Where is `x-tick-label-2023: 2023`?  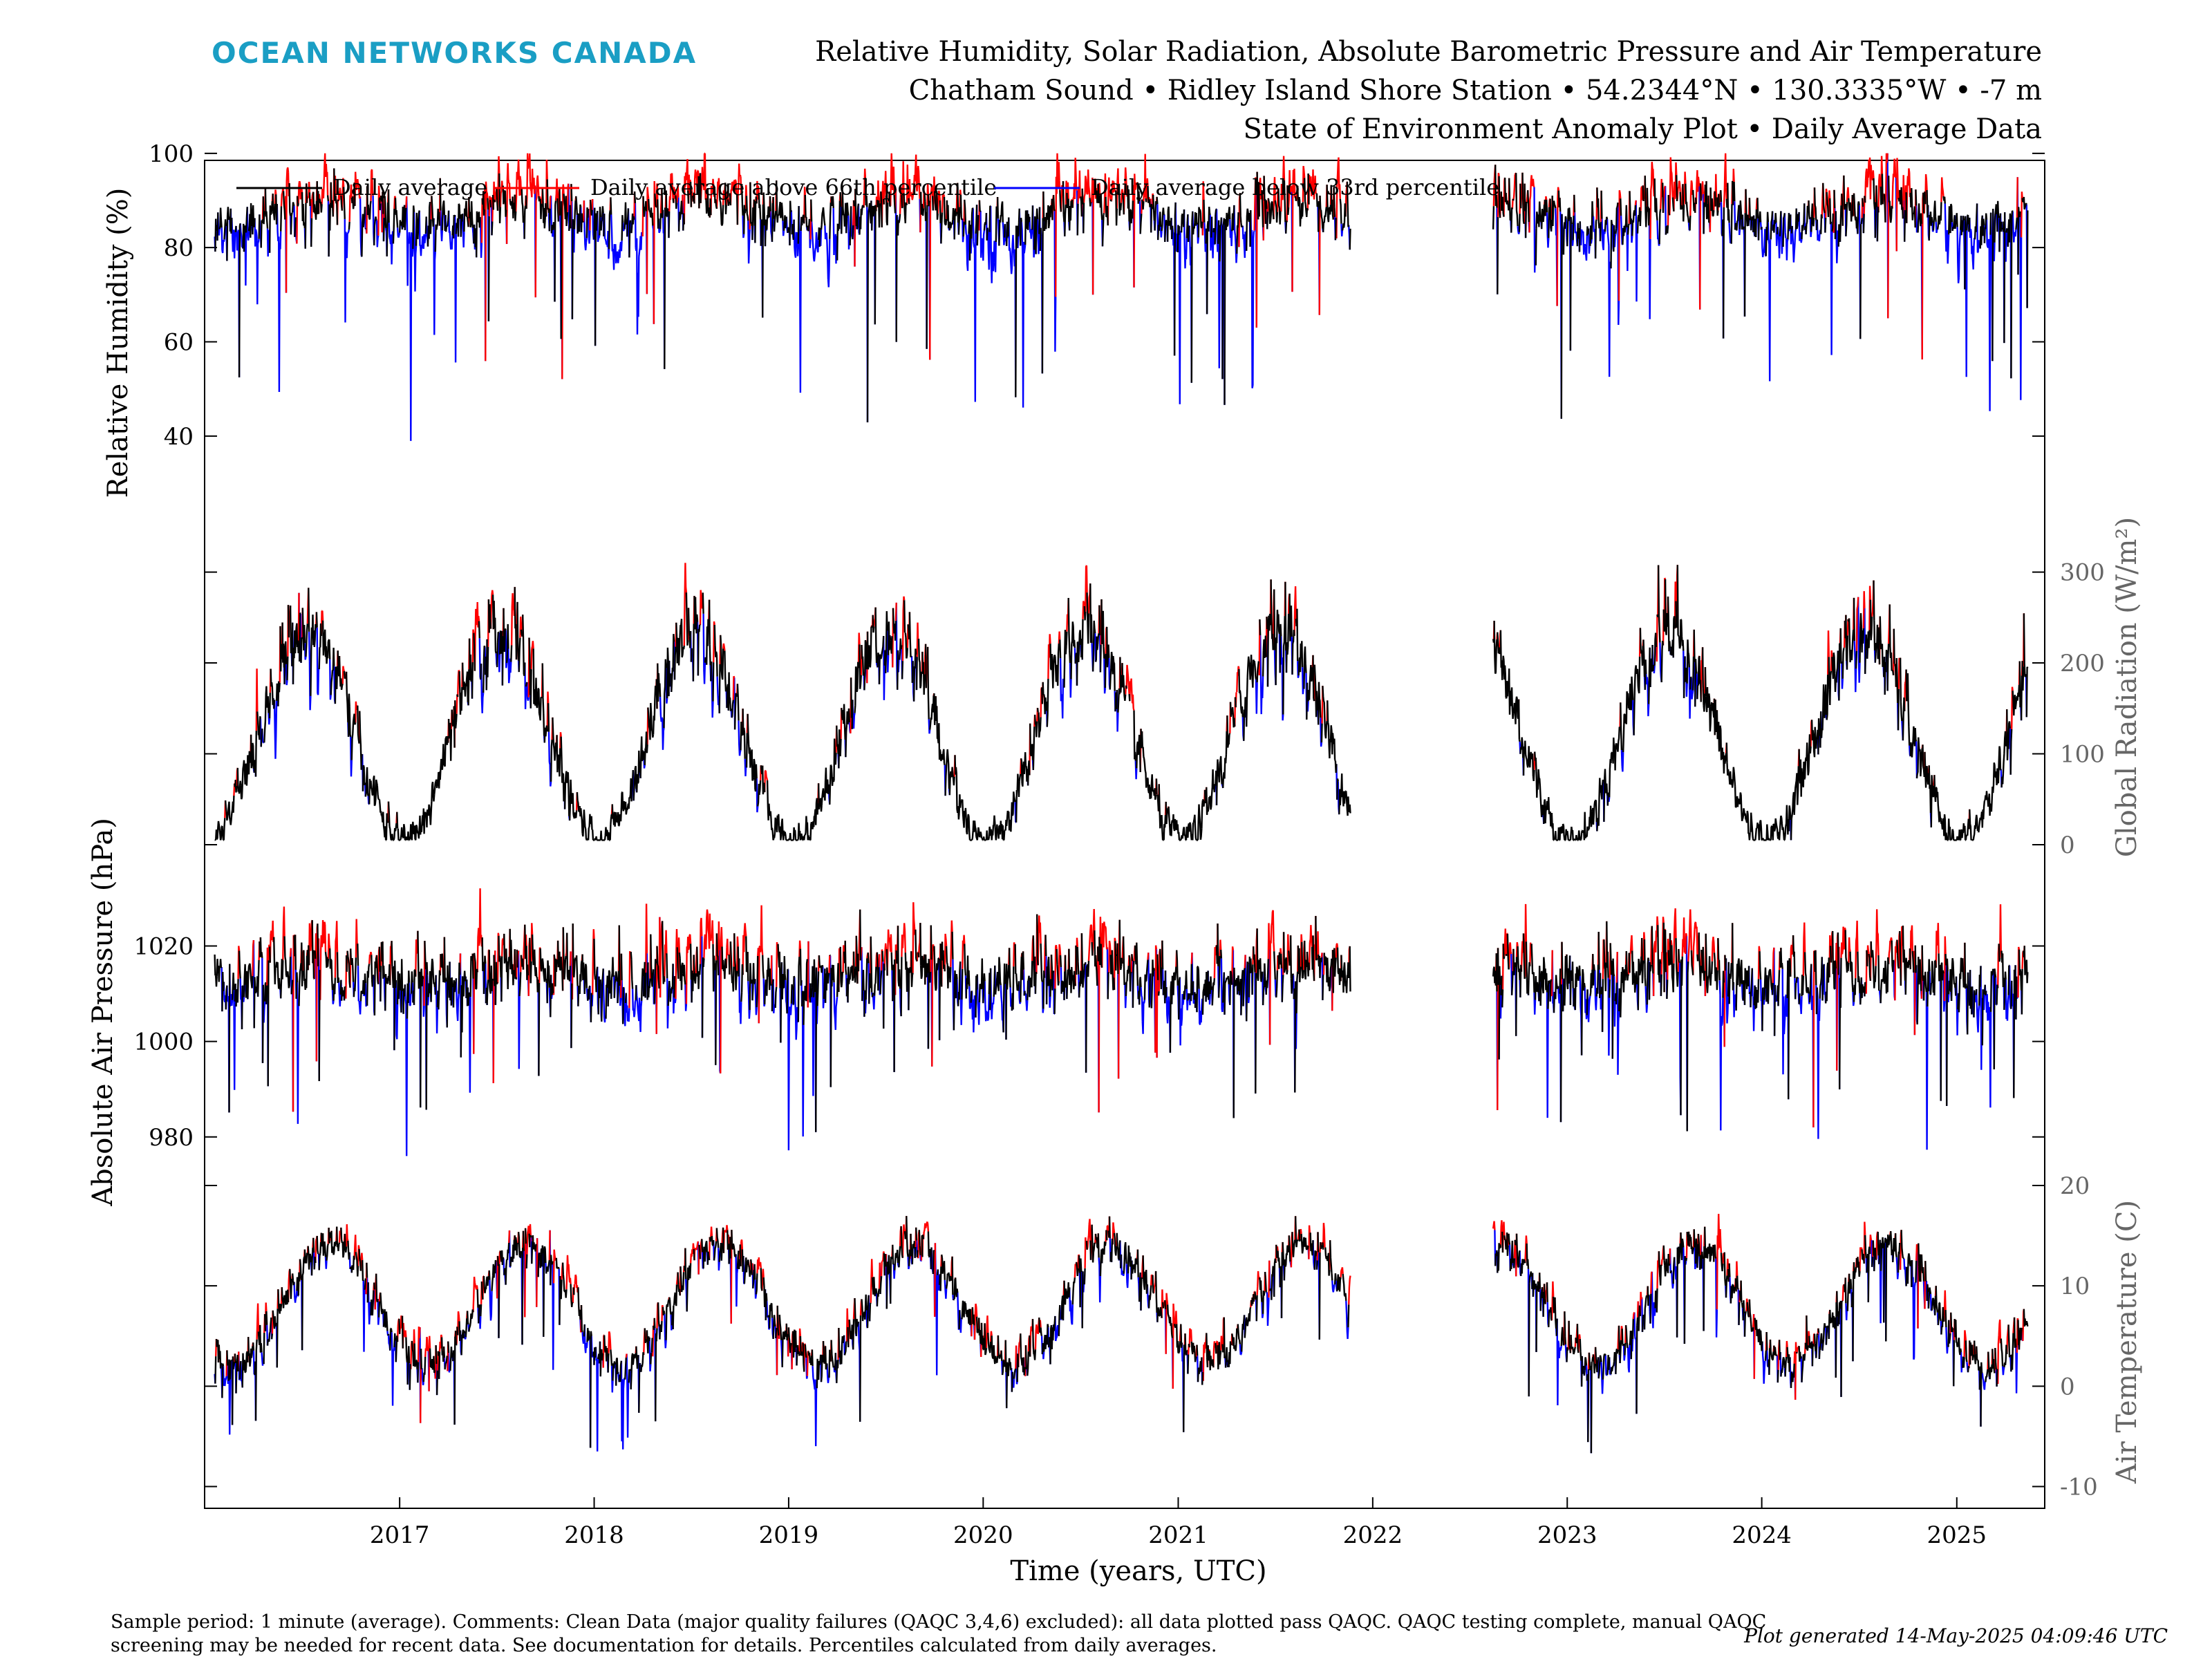
x-tick-label-2023: 2023 is located at coordinates (1567, 1535).